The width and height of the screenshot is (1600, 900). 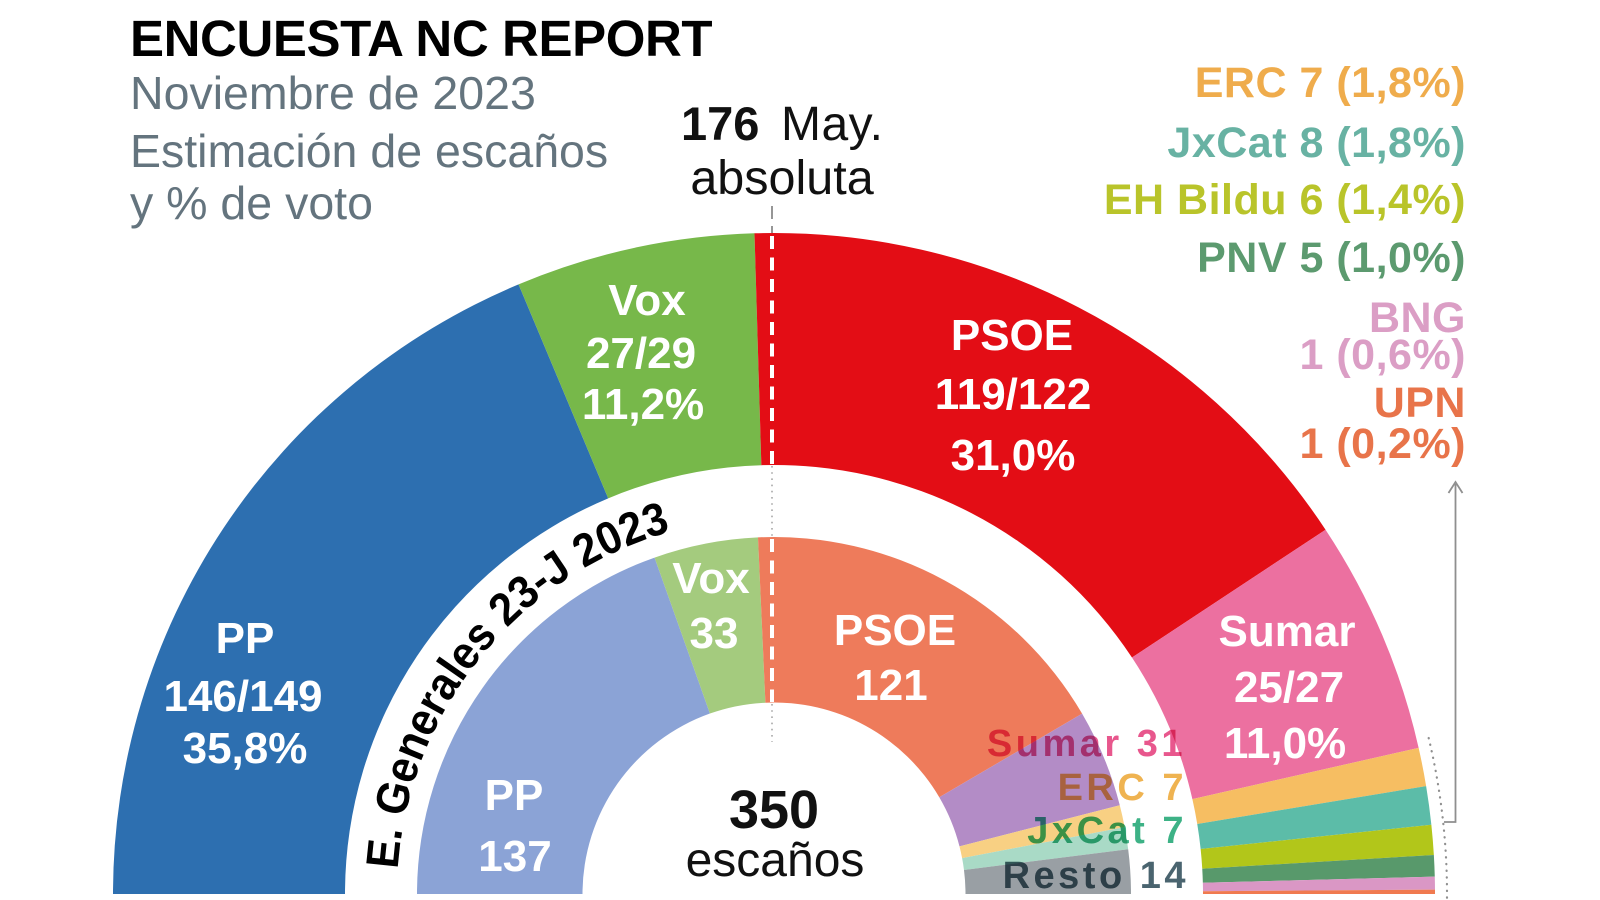 I want to click on svg-text: 31,0%, so click(x=1013, y=455).